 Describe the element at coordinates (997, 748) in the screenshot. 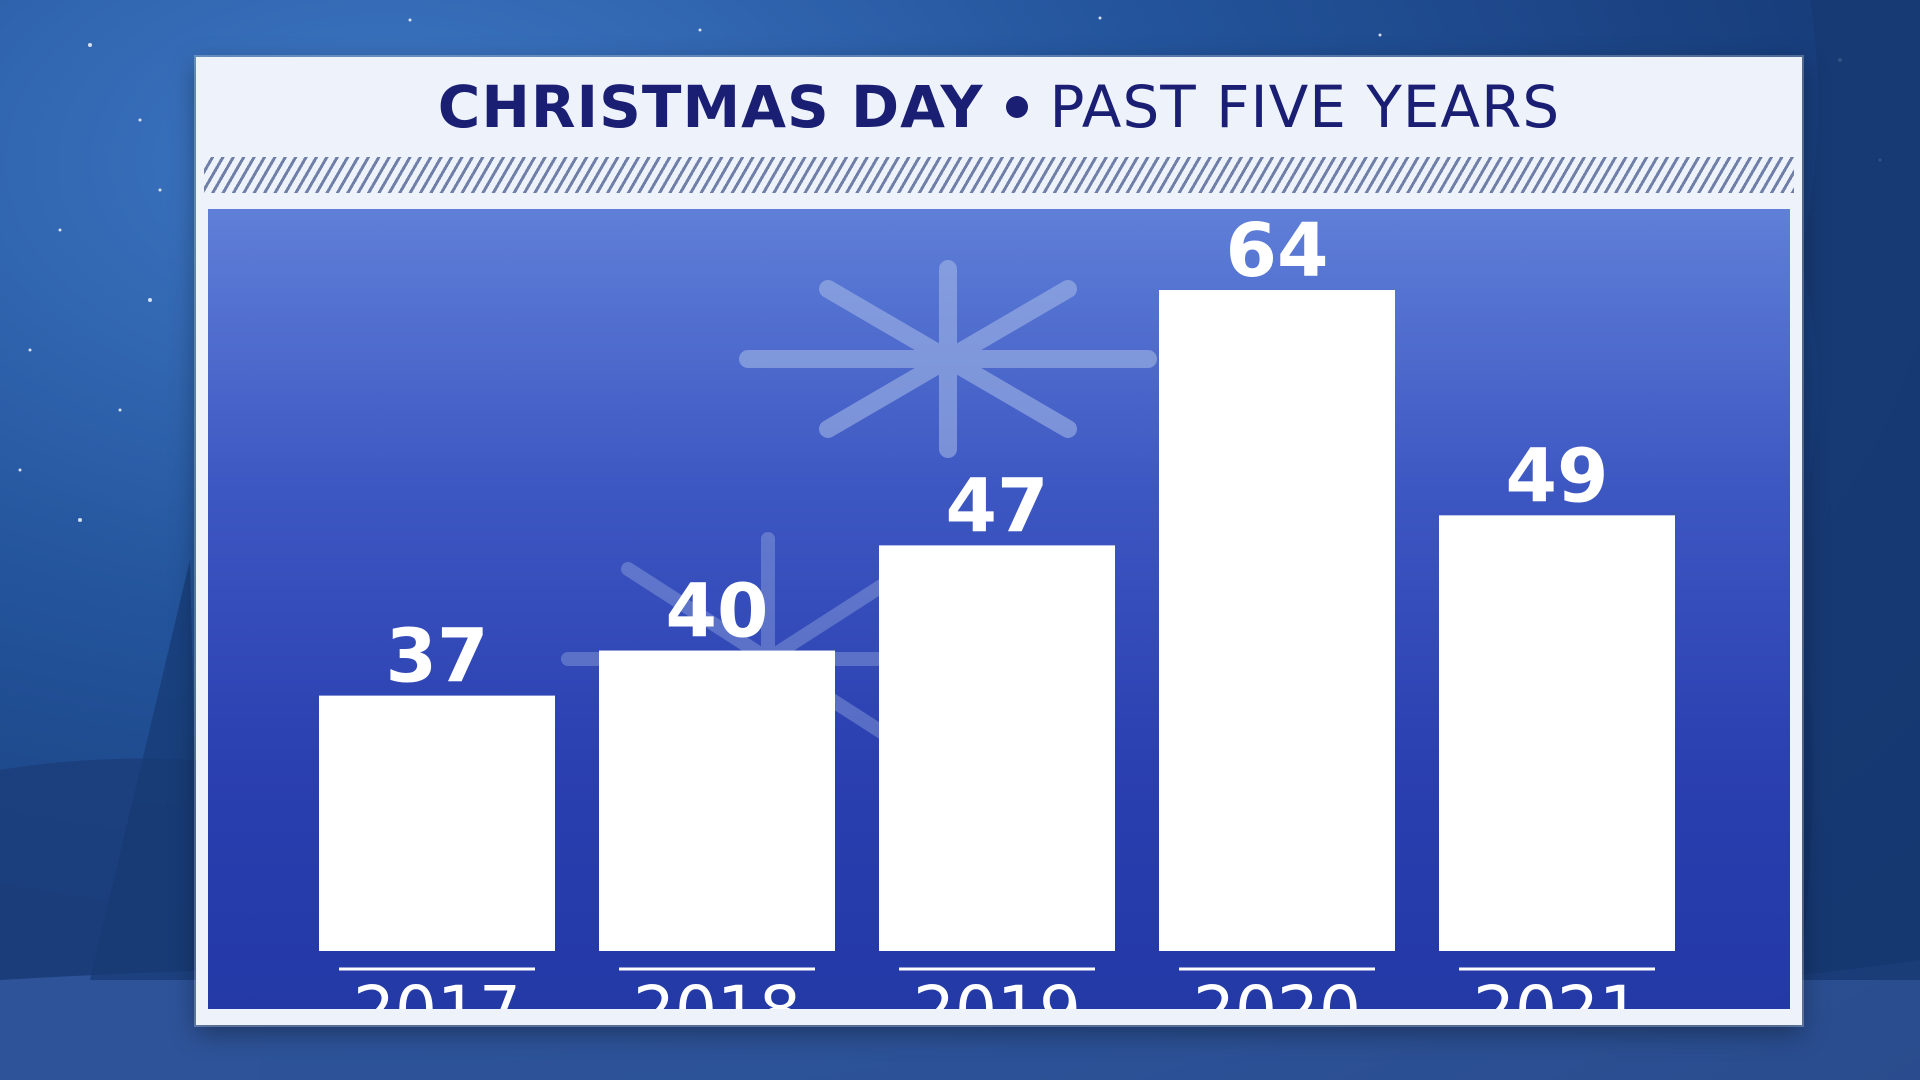

I see `bar-2019` at that location.